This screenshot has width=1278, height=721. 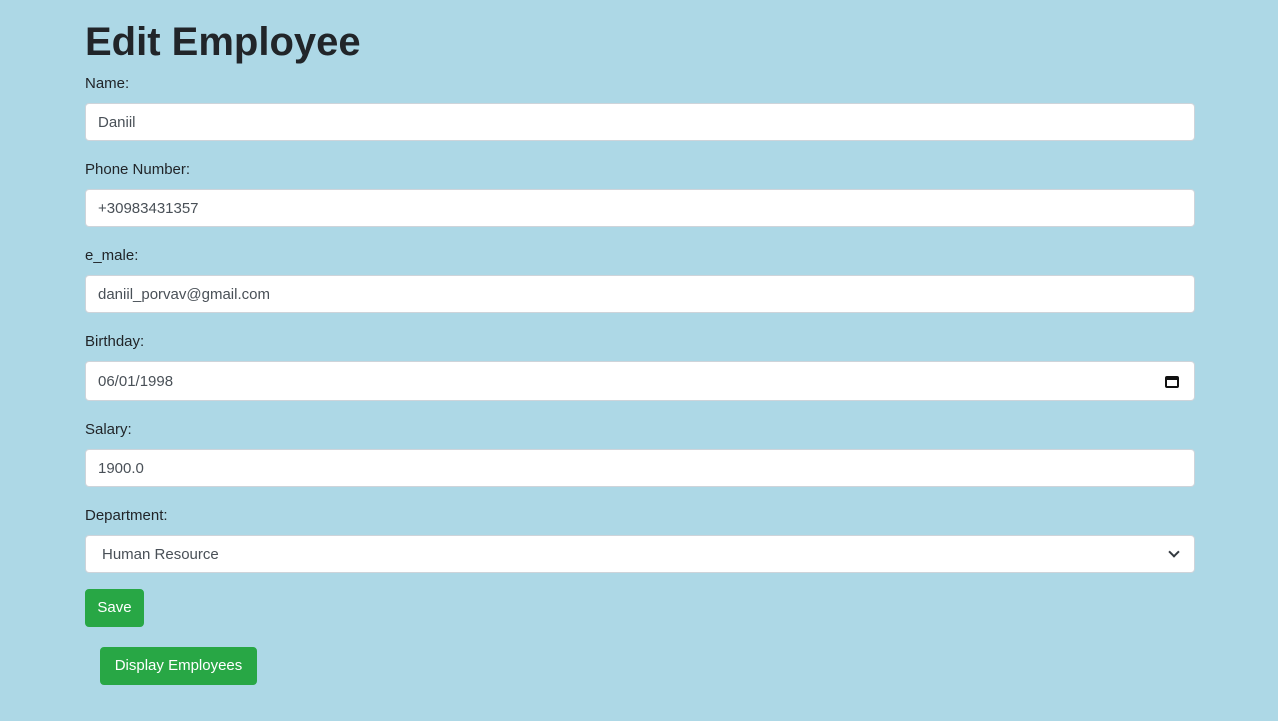 I want to click on save-button: Save, so click(x=114, y=608).